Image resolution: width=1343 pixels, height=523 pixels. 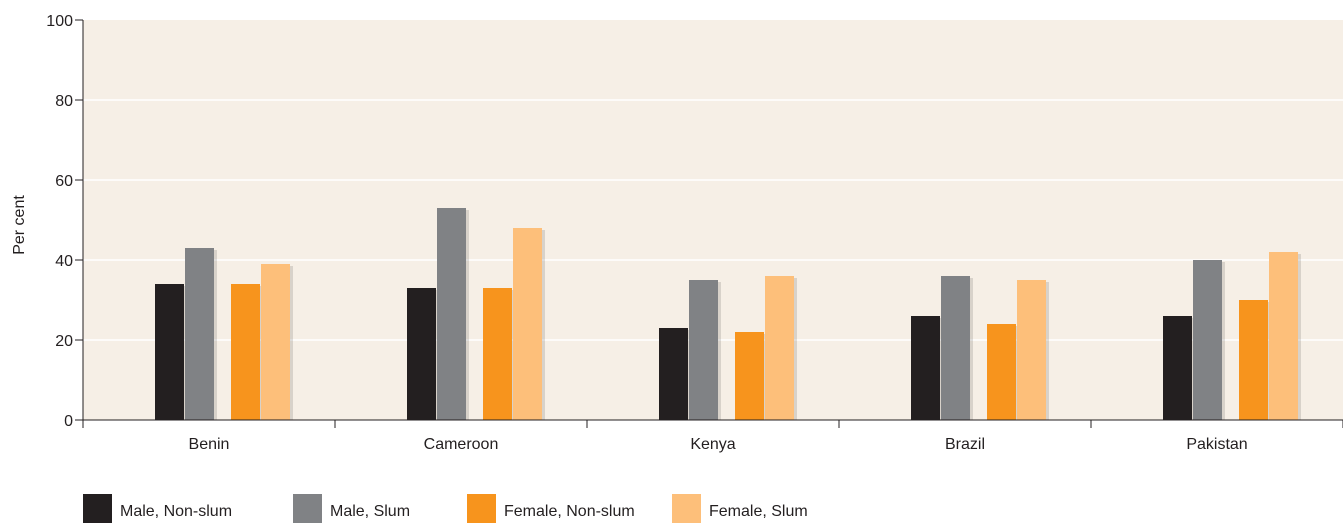 I want to click on y-tick-label: 100, so click(x=59, y=21).